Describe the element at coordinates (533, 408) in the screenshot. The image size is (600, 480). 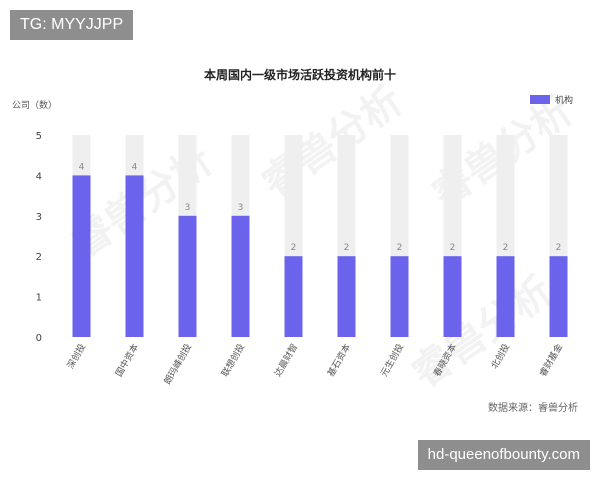
I see `data-source: 数据来源：睿兽分析` at that location.